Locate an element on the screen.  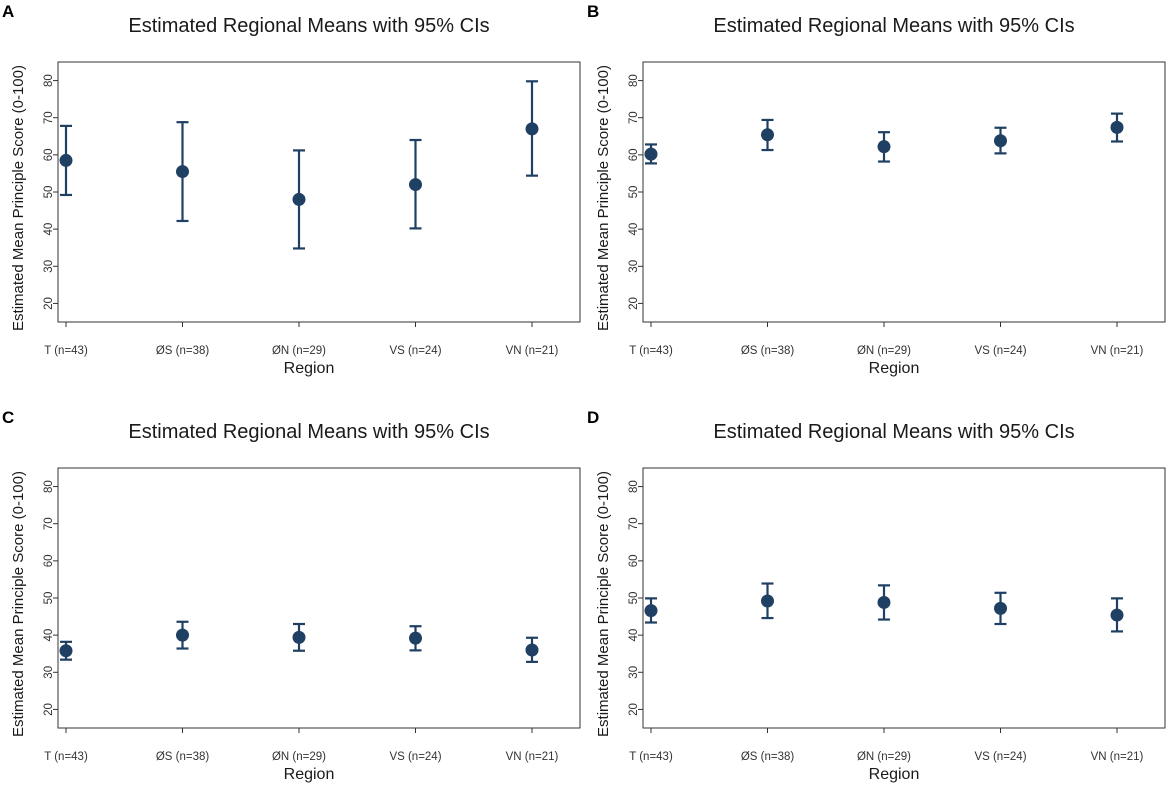
panel-letter: C is located at coordinates (8, 417).